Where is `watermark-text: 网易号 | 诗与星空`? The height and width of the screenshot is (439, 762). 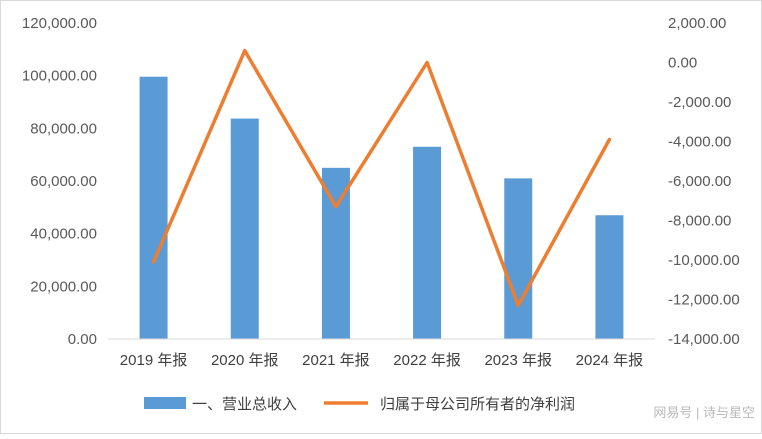
watermark-text: 网易号 | 诗与星空 is located at coordinates (704, 412).